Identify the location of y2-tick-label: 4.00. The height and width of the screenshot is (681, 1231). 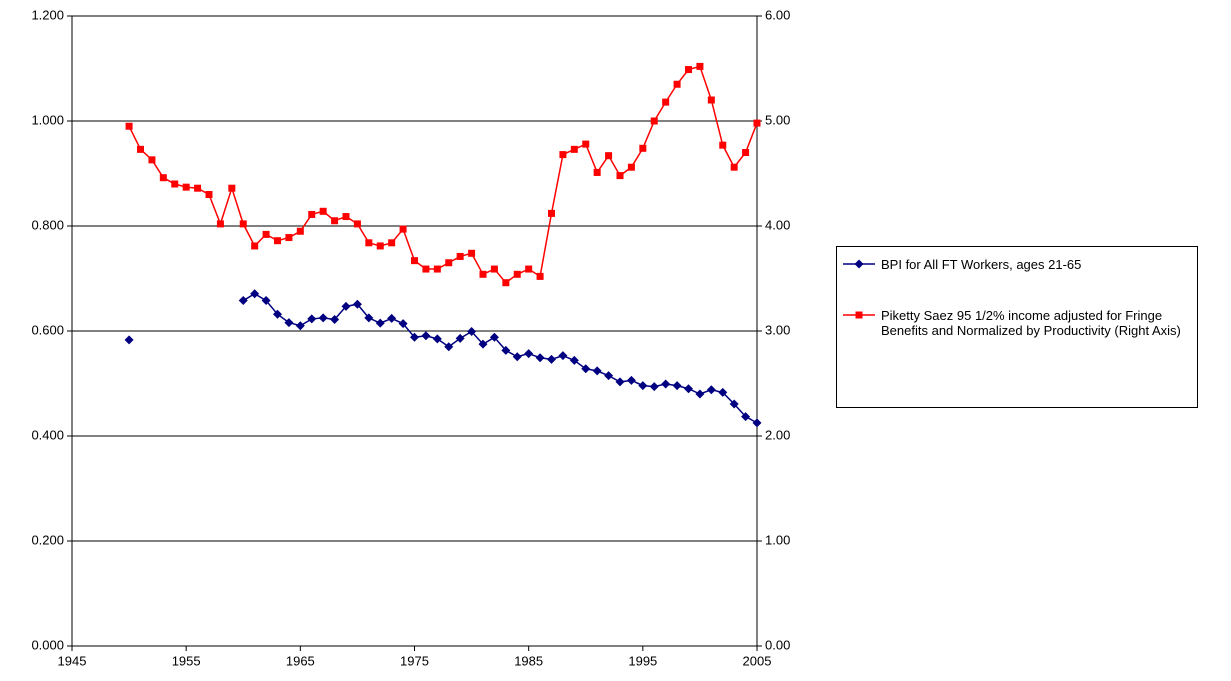
(777, 224).